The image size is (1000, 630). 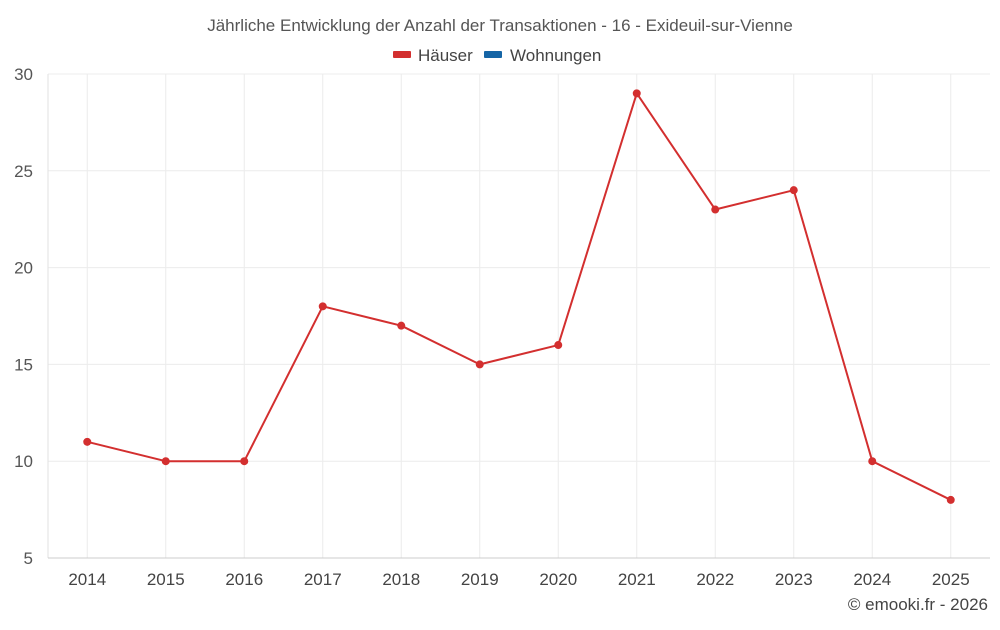 I want to click on x-tick-label: 2017, so click(x=323, y=579).